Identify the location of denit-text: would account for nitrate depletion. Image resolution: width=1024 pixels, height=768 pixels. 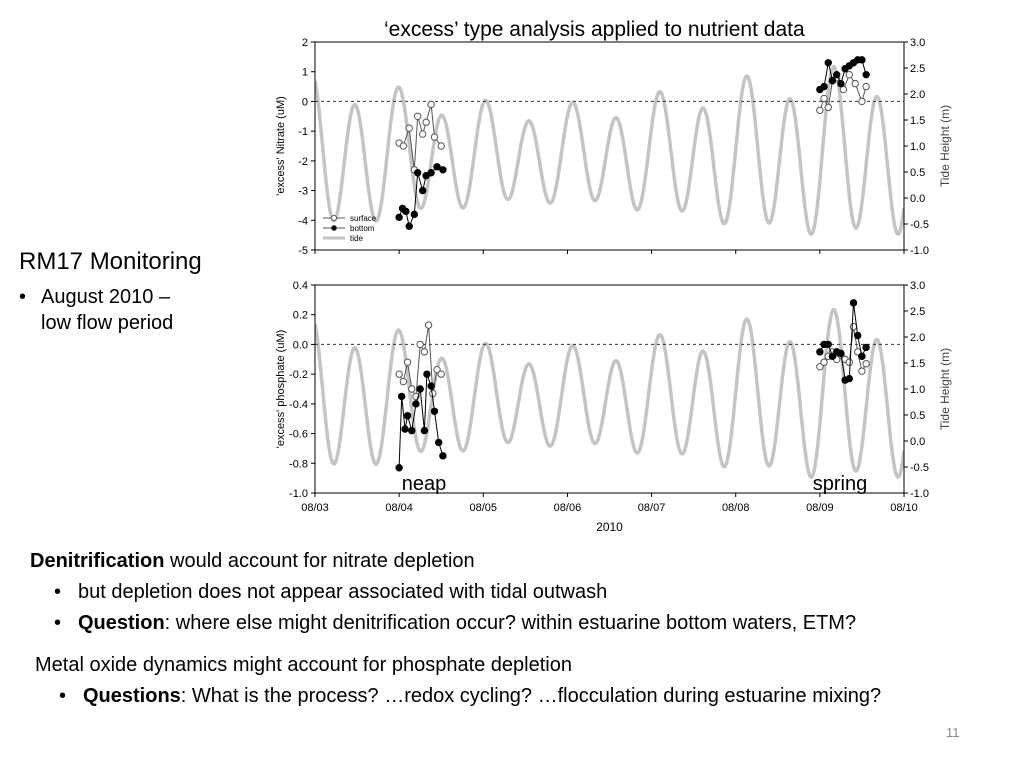
(319, 561).